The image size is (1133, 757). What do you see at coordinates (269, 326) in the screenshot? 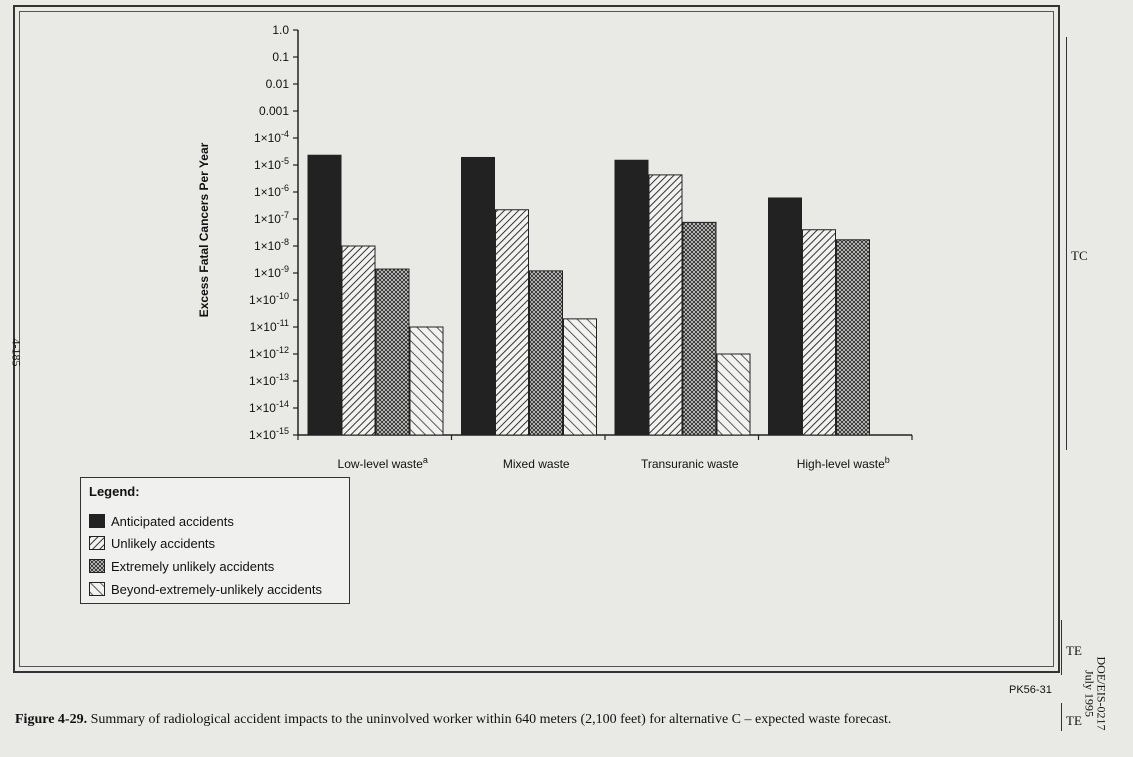
I see `y-tick-label: 1×10⁻¹¹` at bounding box center [269, 326].